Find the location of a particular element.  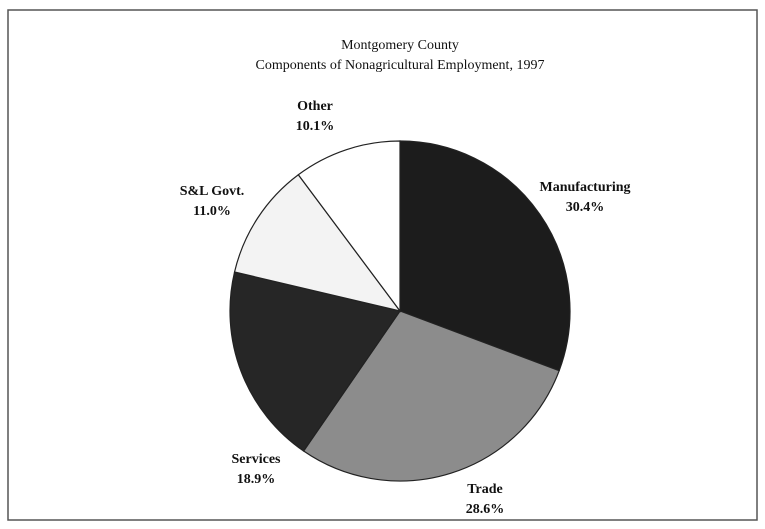

slice-value-label: 10.1% is located at coordinates (315, 126).